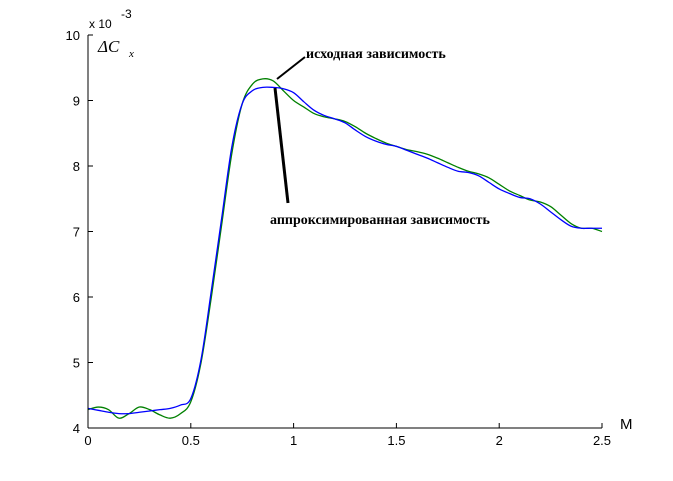  Describe the element at coordinates (87, 440) in the screenshot. I see `x-tick-label: 0` at that location.